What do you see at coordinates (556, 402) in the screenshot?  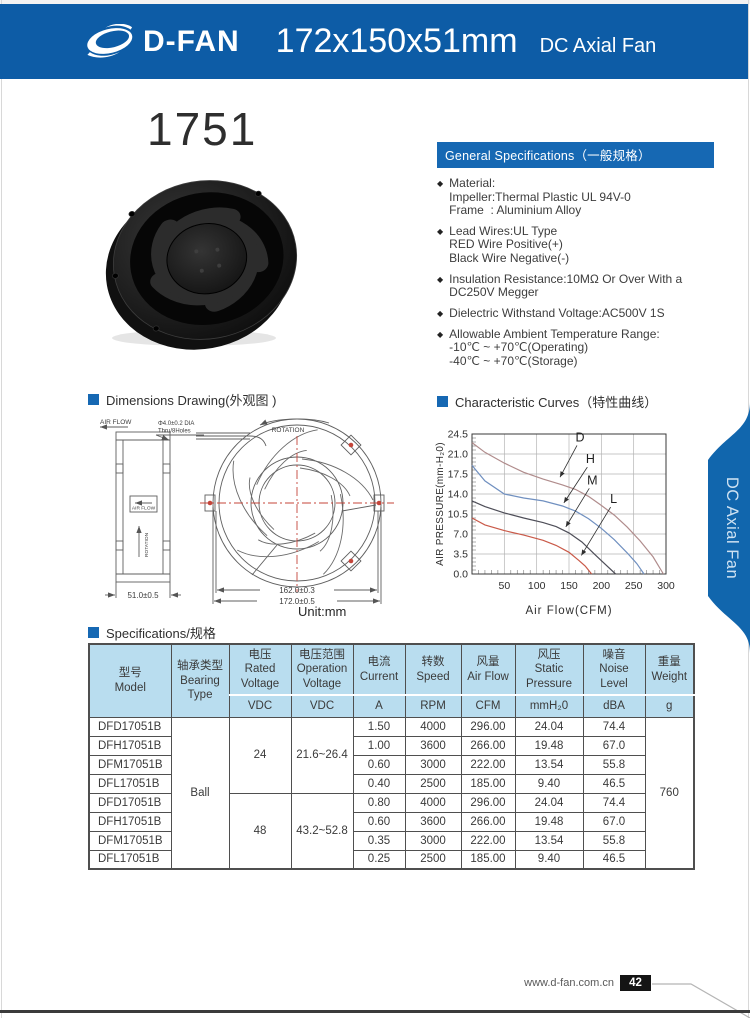 I see `curves-heading-label: Characteristic Curves（特性曲线）` at bounding box center [556, 402].